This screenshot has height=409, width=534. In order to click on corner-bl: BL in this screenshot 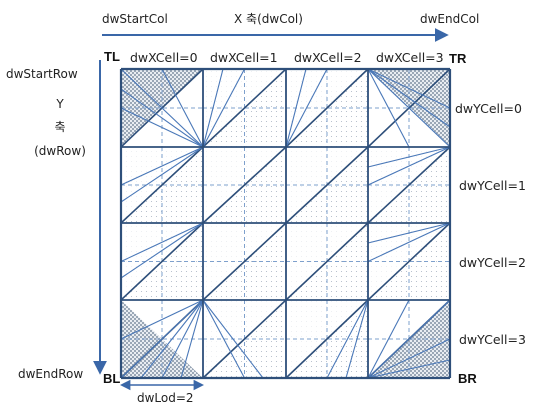, I will do `click(111, 378)`.